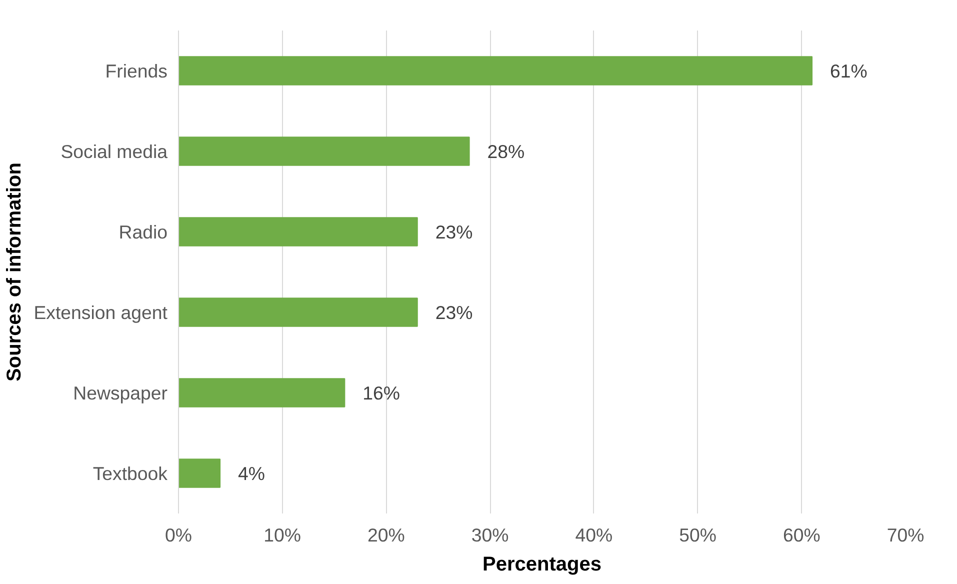 Image resolution: width=957 pixels, height=584 pixels. I want to click on y-tick-label: Extension agent, so click(101, 312).